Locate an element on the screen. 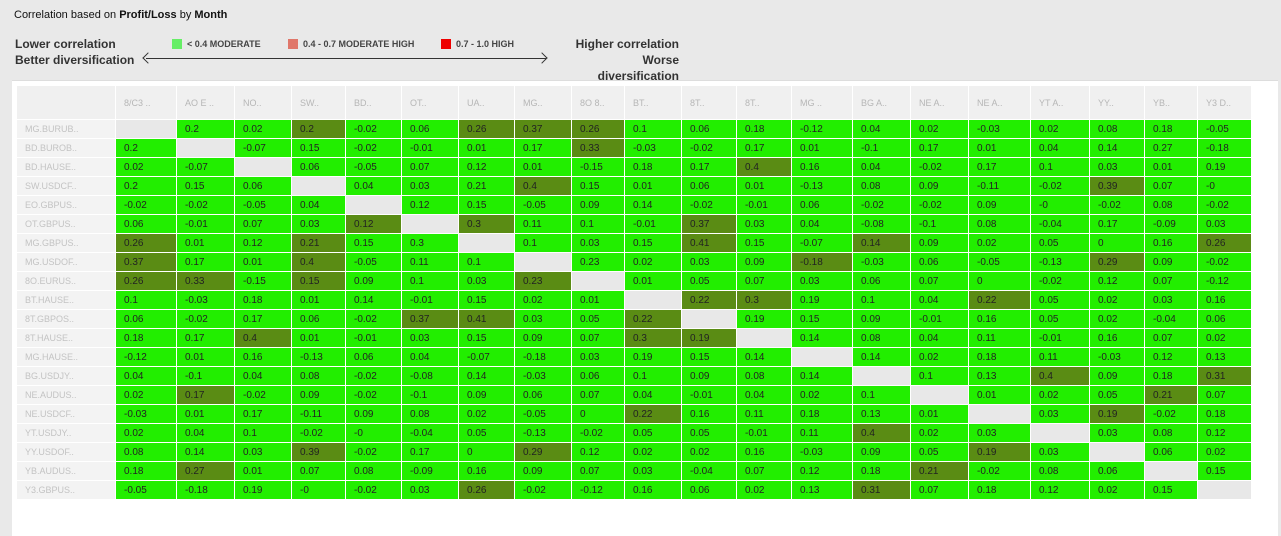 This screenshot has width=1281, height=536. correlation-cell: 0.12 is located at coordinates (598, 452).